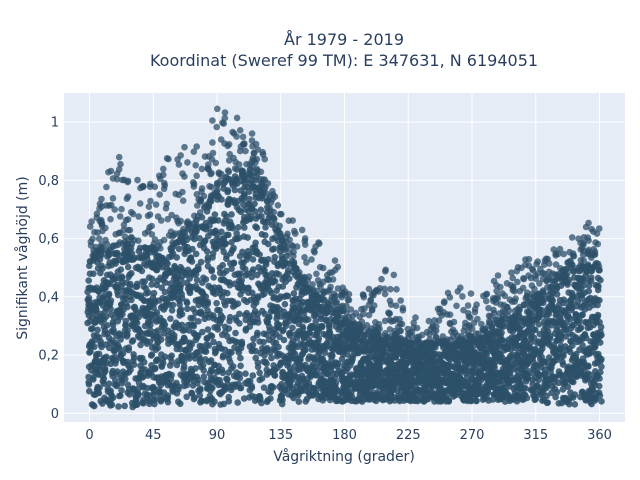 The width and height of the screenshot is (640, 480). I want to click on x-tick-label: 360, so click(599, 435).